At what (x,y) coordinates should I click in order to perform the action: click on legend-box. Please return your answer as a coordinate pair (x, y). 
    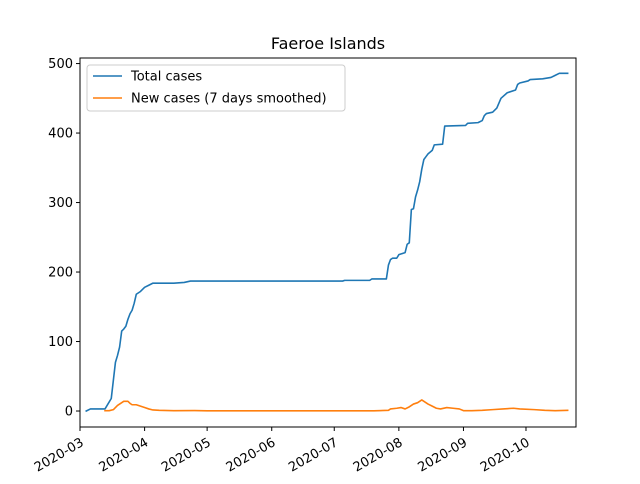
    Looking at the image, I should click on (216, 88).